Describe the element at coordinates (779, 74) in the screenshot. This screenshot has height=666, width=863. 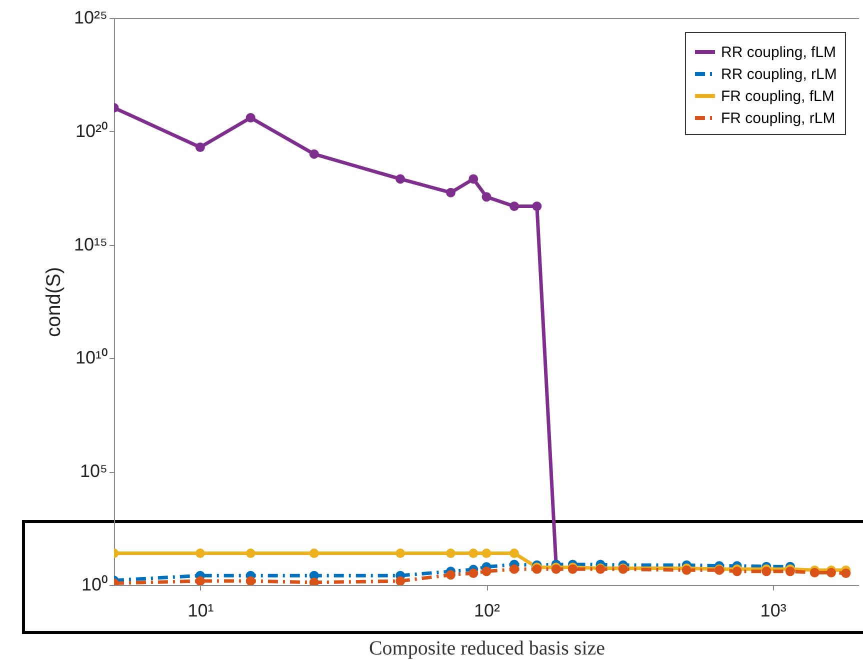
I see `legend-label: RR coupling, rLM` at that location.